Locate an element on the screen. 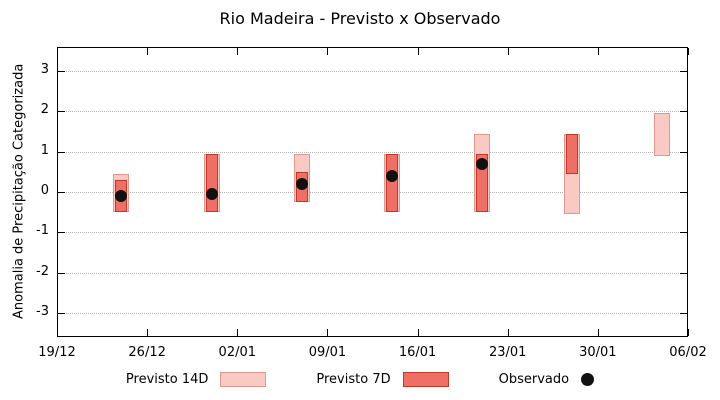 The image size is (720, 400). x-tick-label: 16/01 is located at coordinates (417, 352).